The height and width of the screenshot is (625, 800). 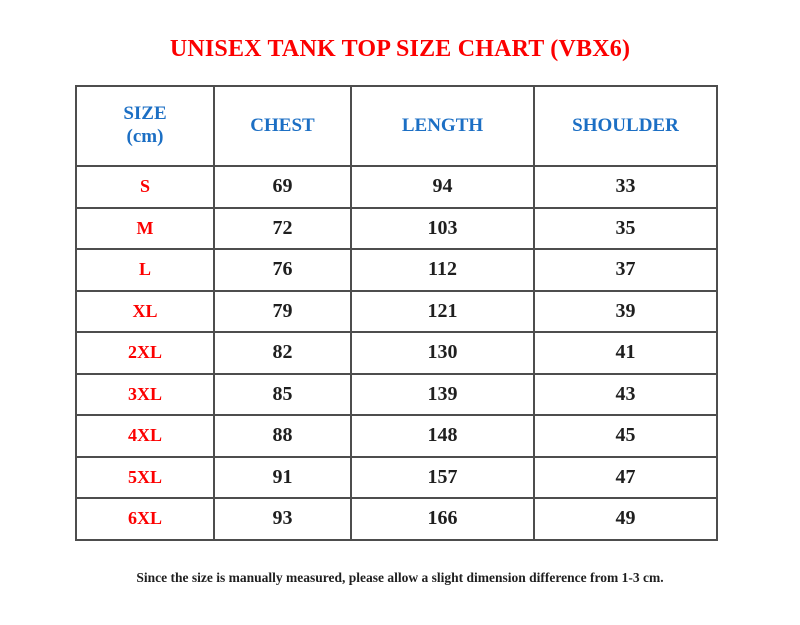 What do you see at coordinates (282, 228) in the screenshot?
I see `measurement-cell: 72` at bounding box center [282, 228].